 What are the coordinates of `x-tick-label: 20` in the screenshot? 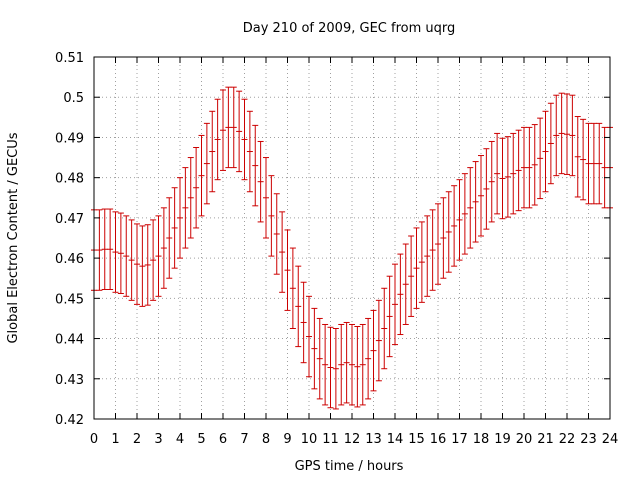 It's located at (524, 439).